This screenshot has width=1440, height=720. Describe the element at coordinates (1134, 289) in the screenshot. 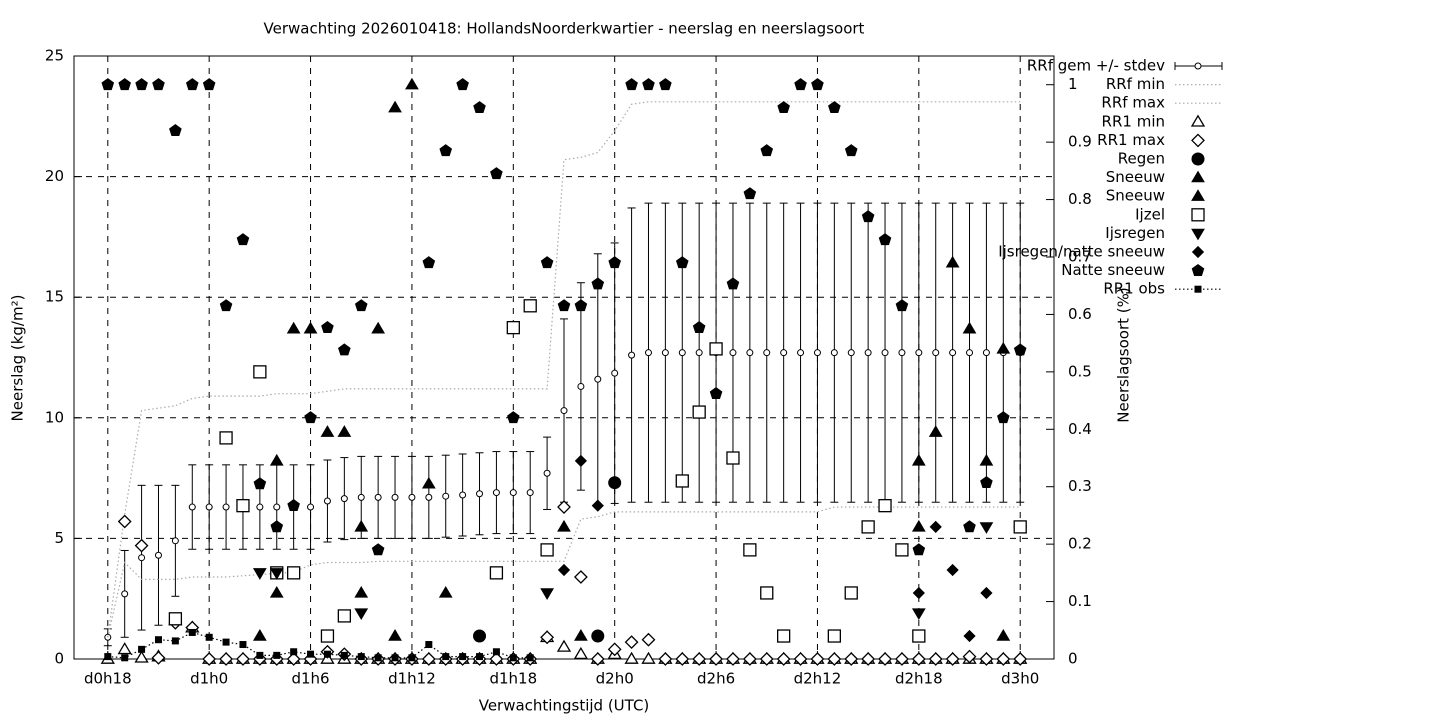

I see `legend-label: RR1 obs` at that location.